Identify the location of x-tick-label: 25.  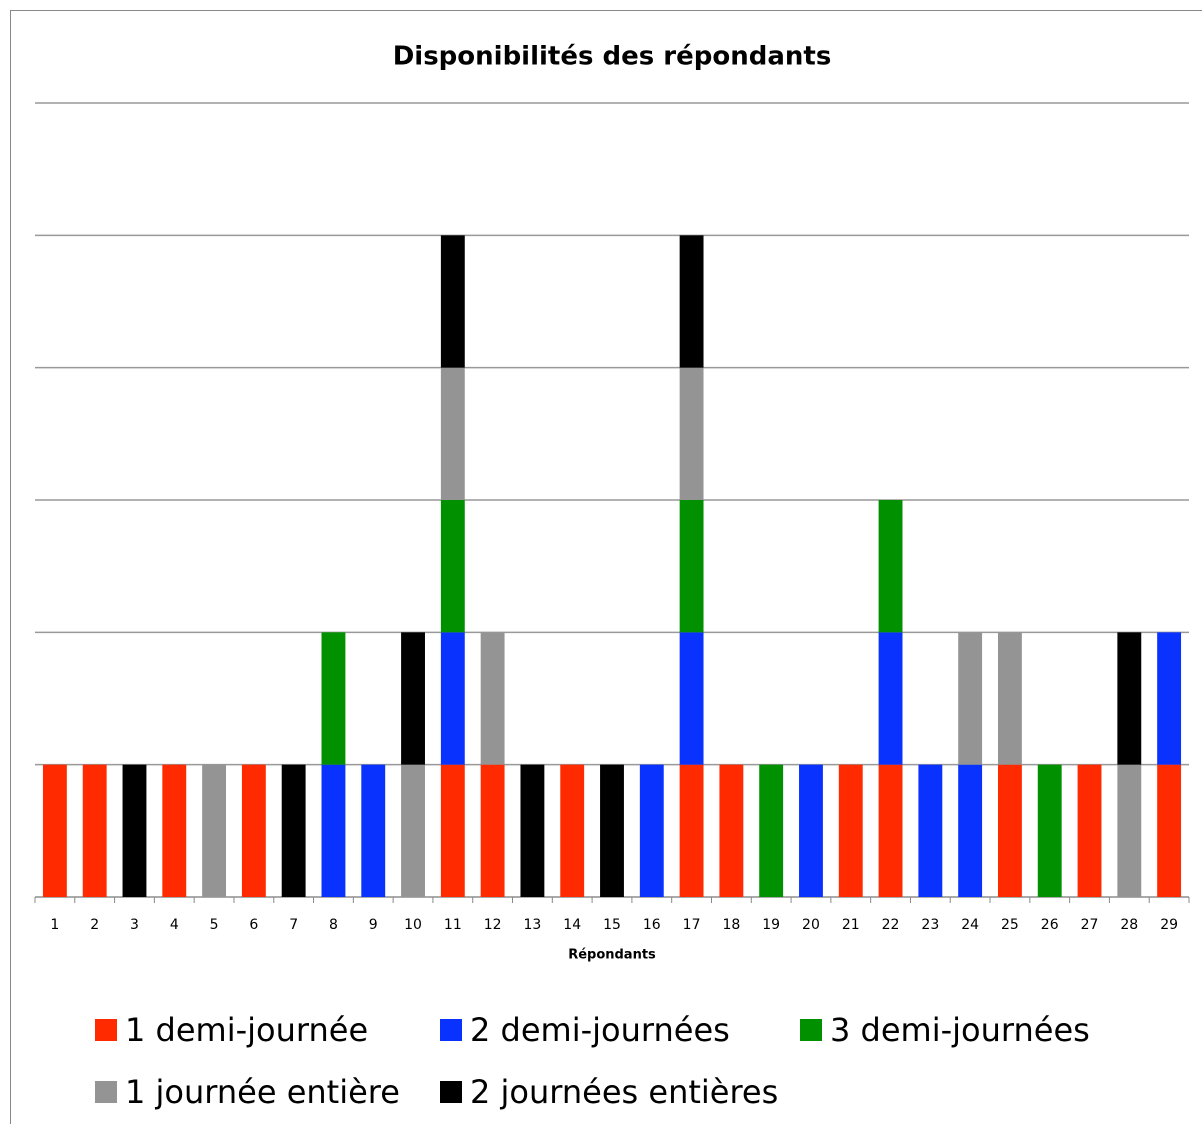
(1010, 925).